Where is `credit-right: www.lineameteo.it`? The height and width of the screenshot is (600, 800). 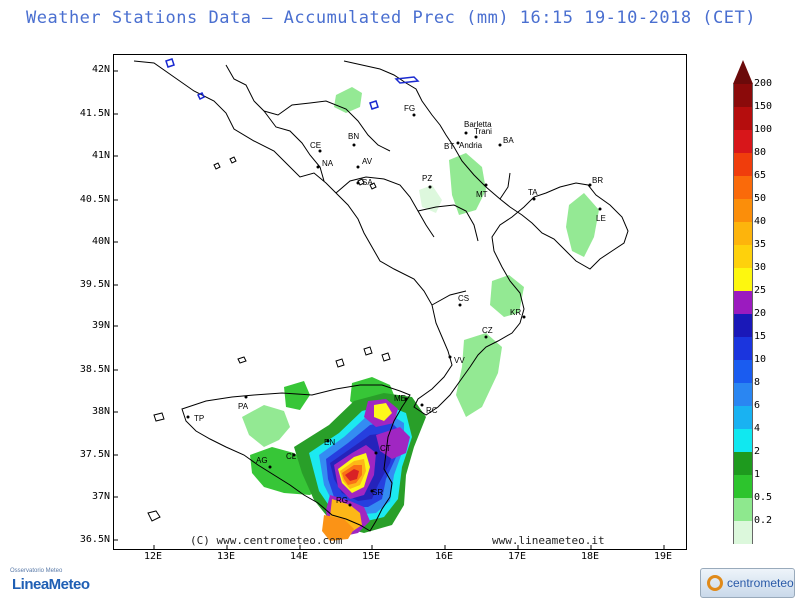
credit-right: www.lineameteo.it is located at coordinates (548, 540).